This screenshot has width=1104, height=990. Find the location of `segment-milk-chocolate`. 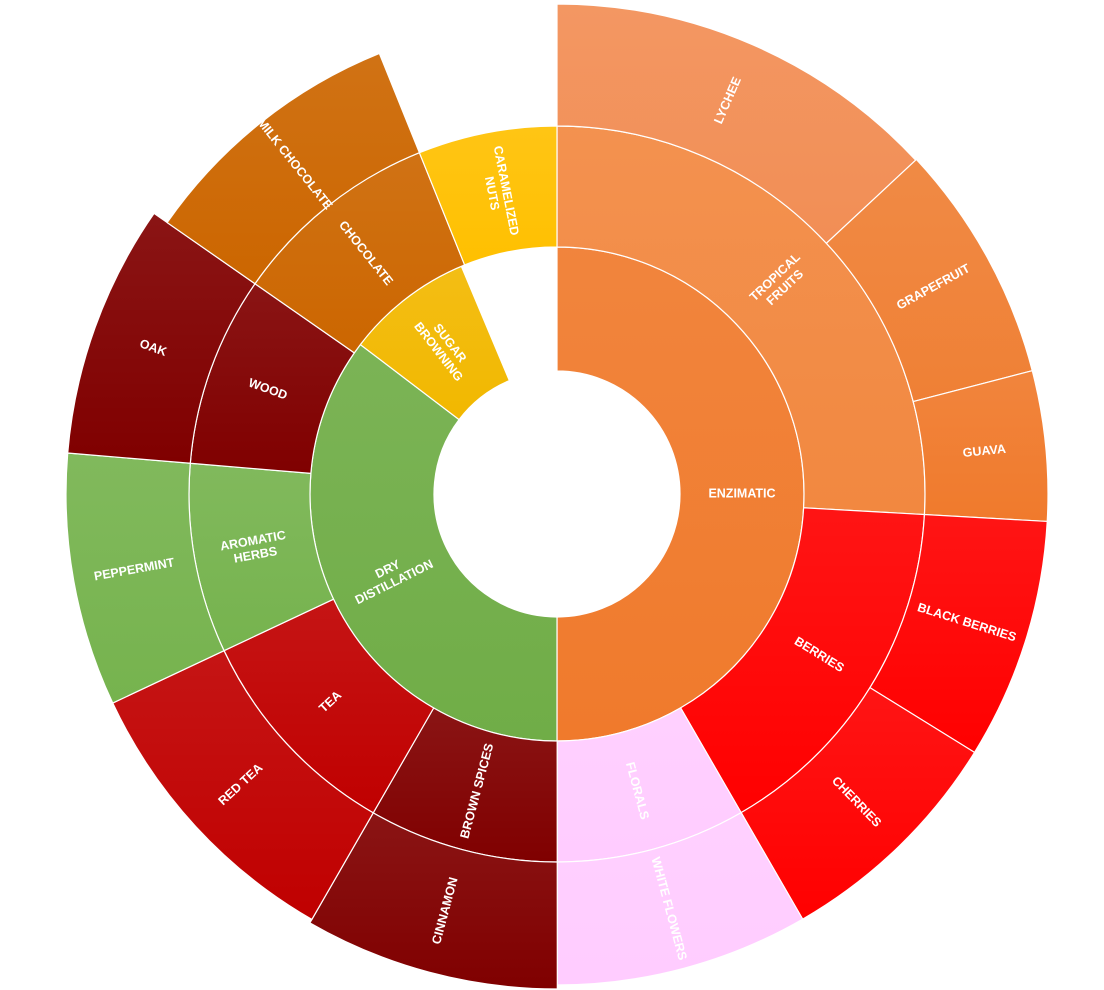

segment-milk-chocolate is located at coordinates (293, 168).